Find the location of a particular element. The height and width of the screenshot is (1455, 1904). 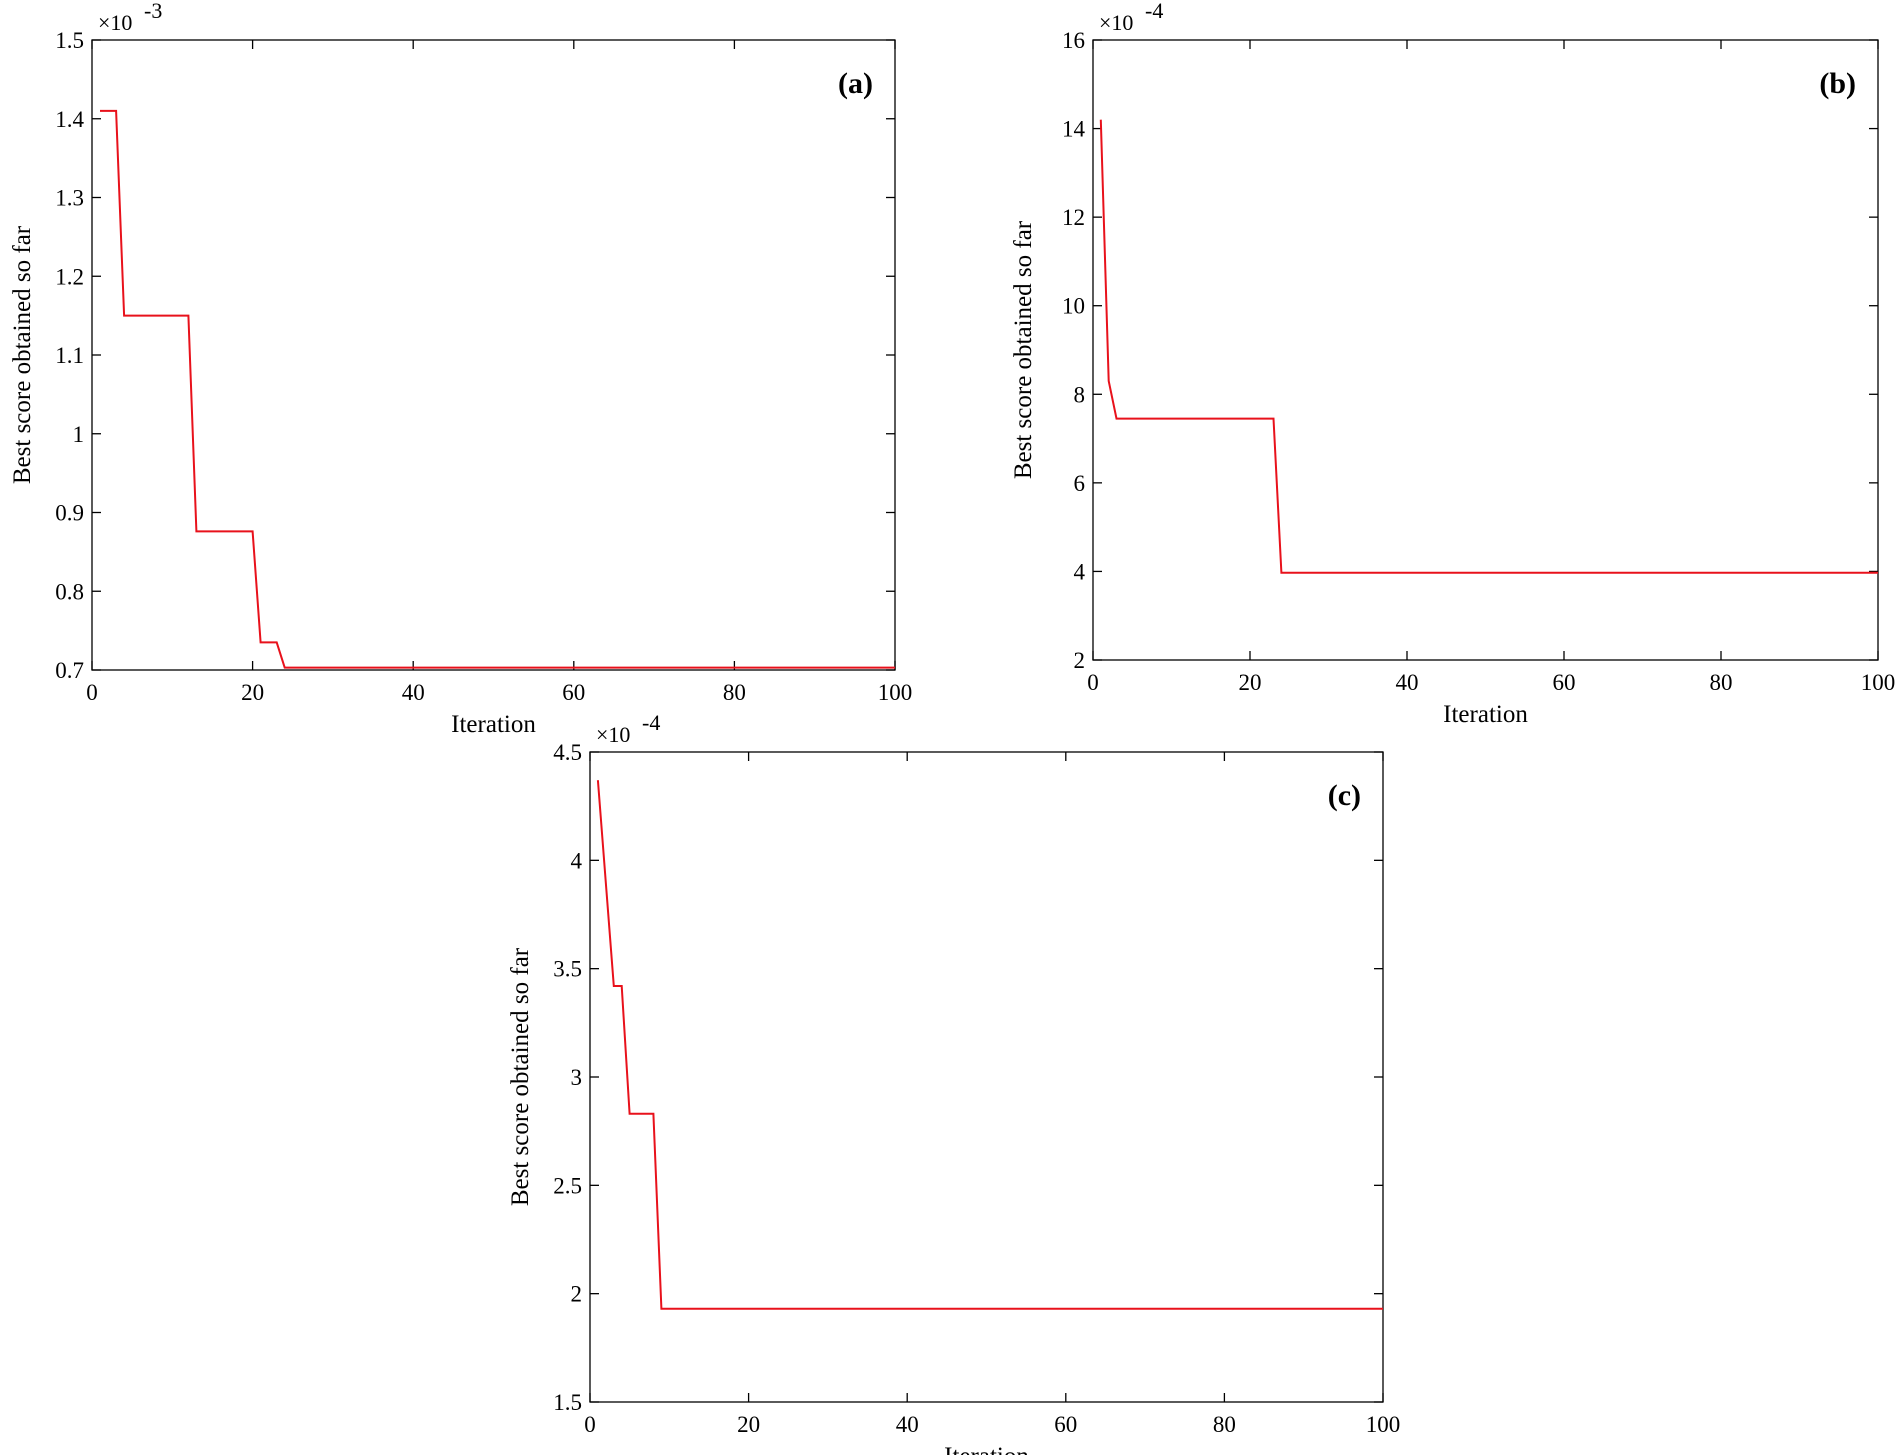

y-tick-label: 2.5 is located at coordinates (567, 1185).